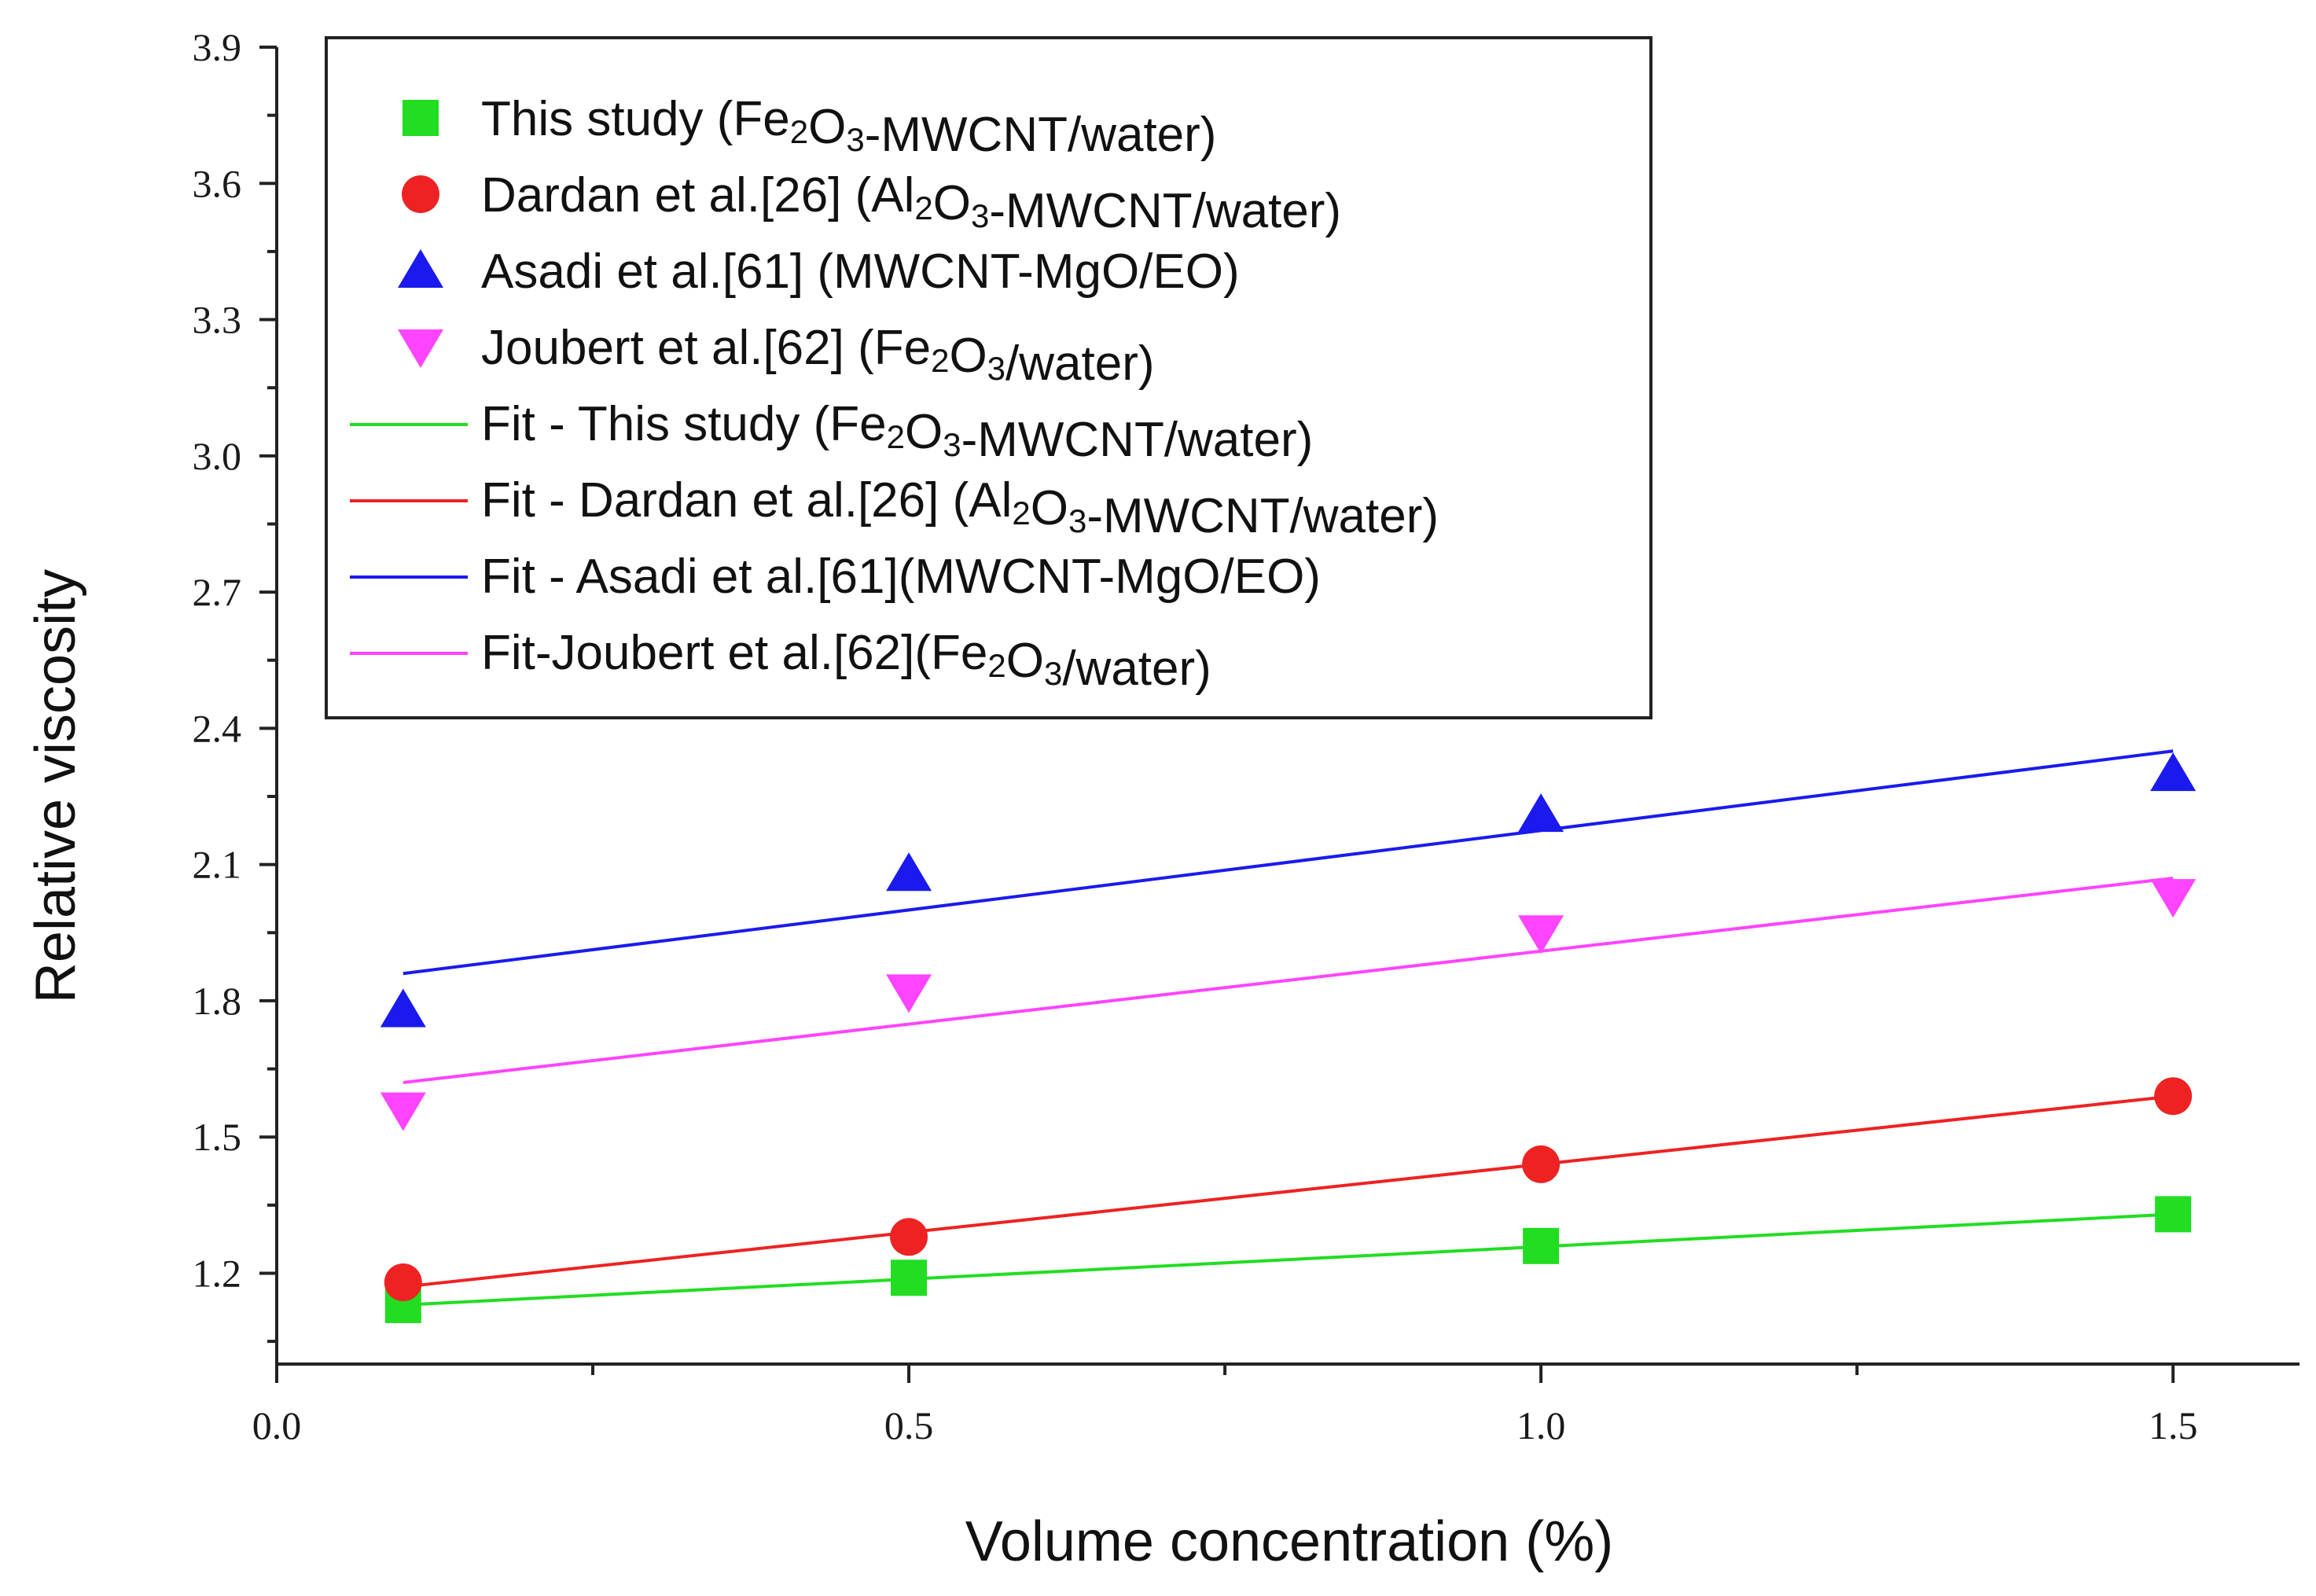  What do you see at coordinates (217, 47) in the screenshot?
I see `y-tick-label: 3.9` at bounding box center [217, 47].